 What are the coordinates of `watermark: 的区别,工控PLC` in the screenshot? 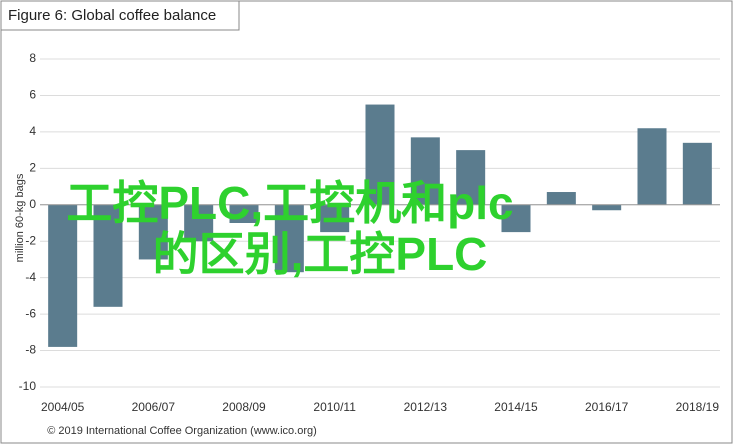 It's located at (320, 254).